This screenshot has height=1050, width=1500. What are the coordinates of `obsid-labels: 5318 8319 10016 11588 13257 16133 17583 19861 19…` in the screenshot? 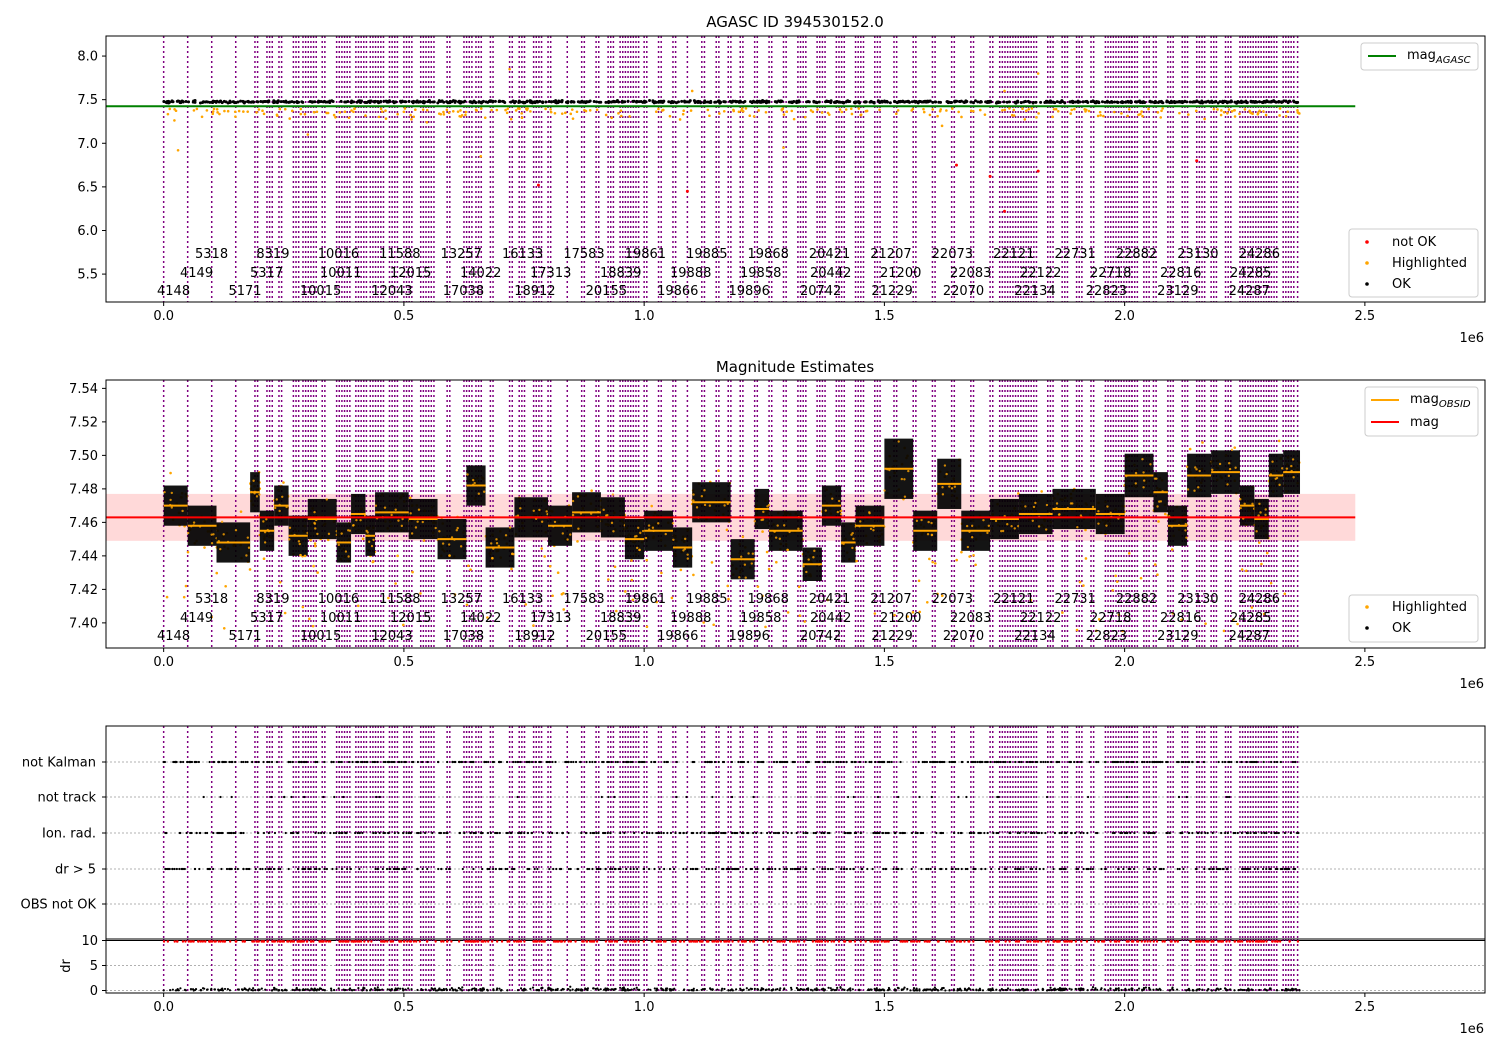 It's located at (718, 618).